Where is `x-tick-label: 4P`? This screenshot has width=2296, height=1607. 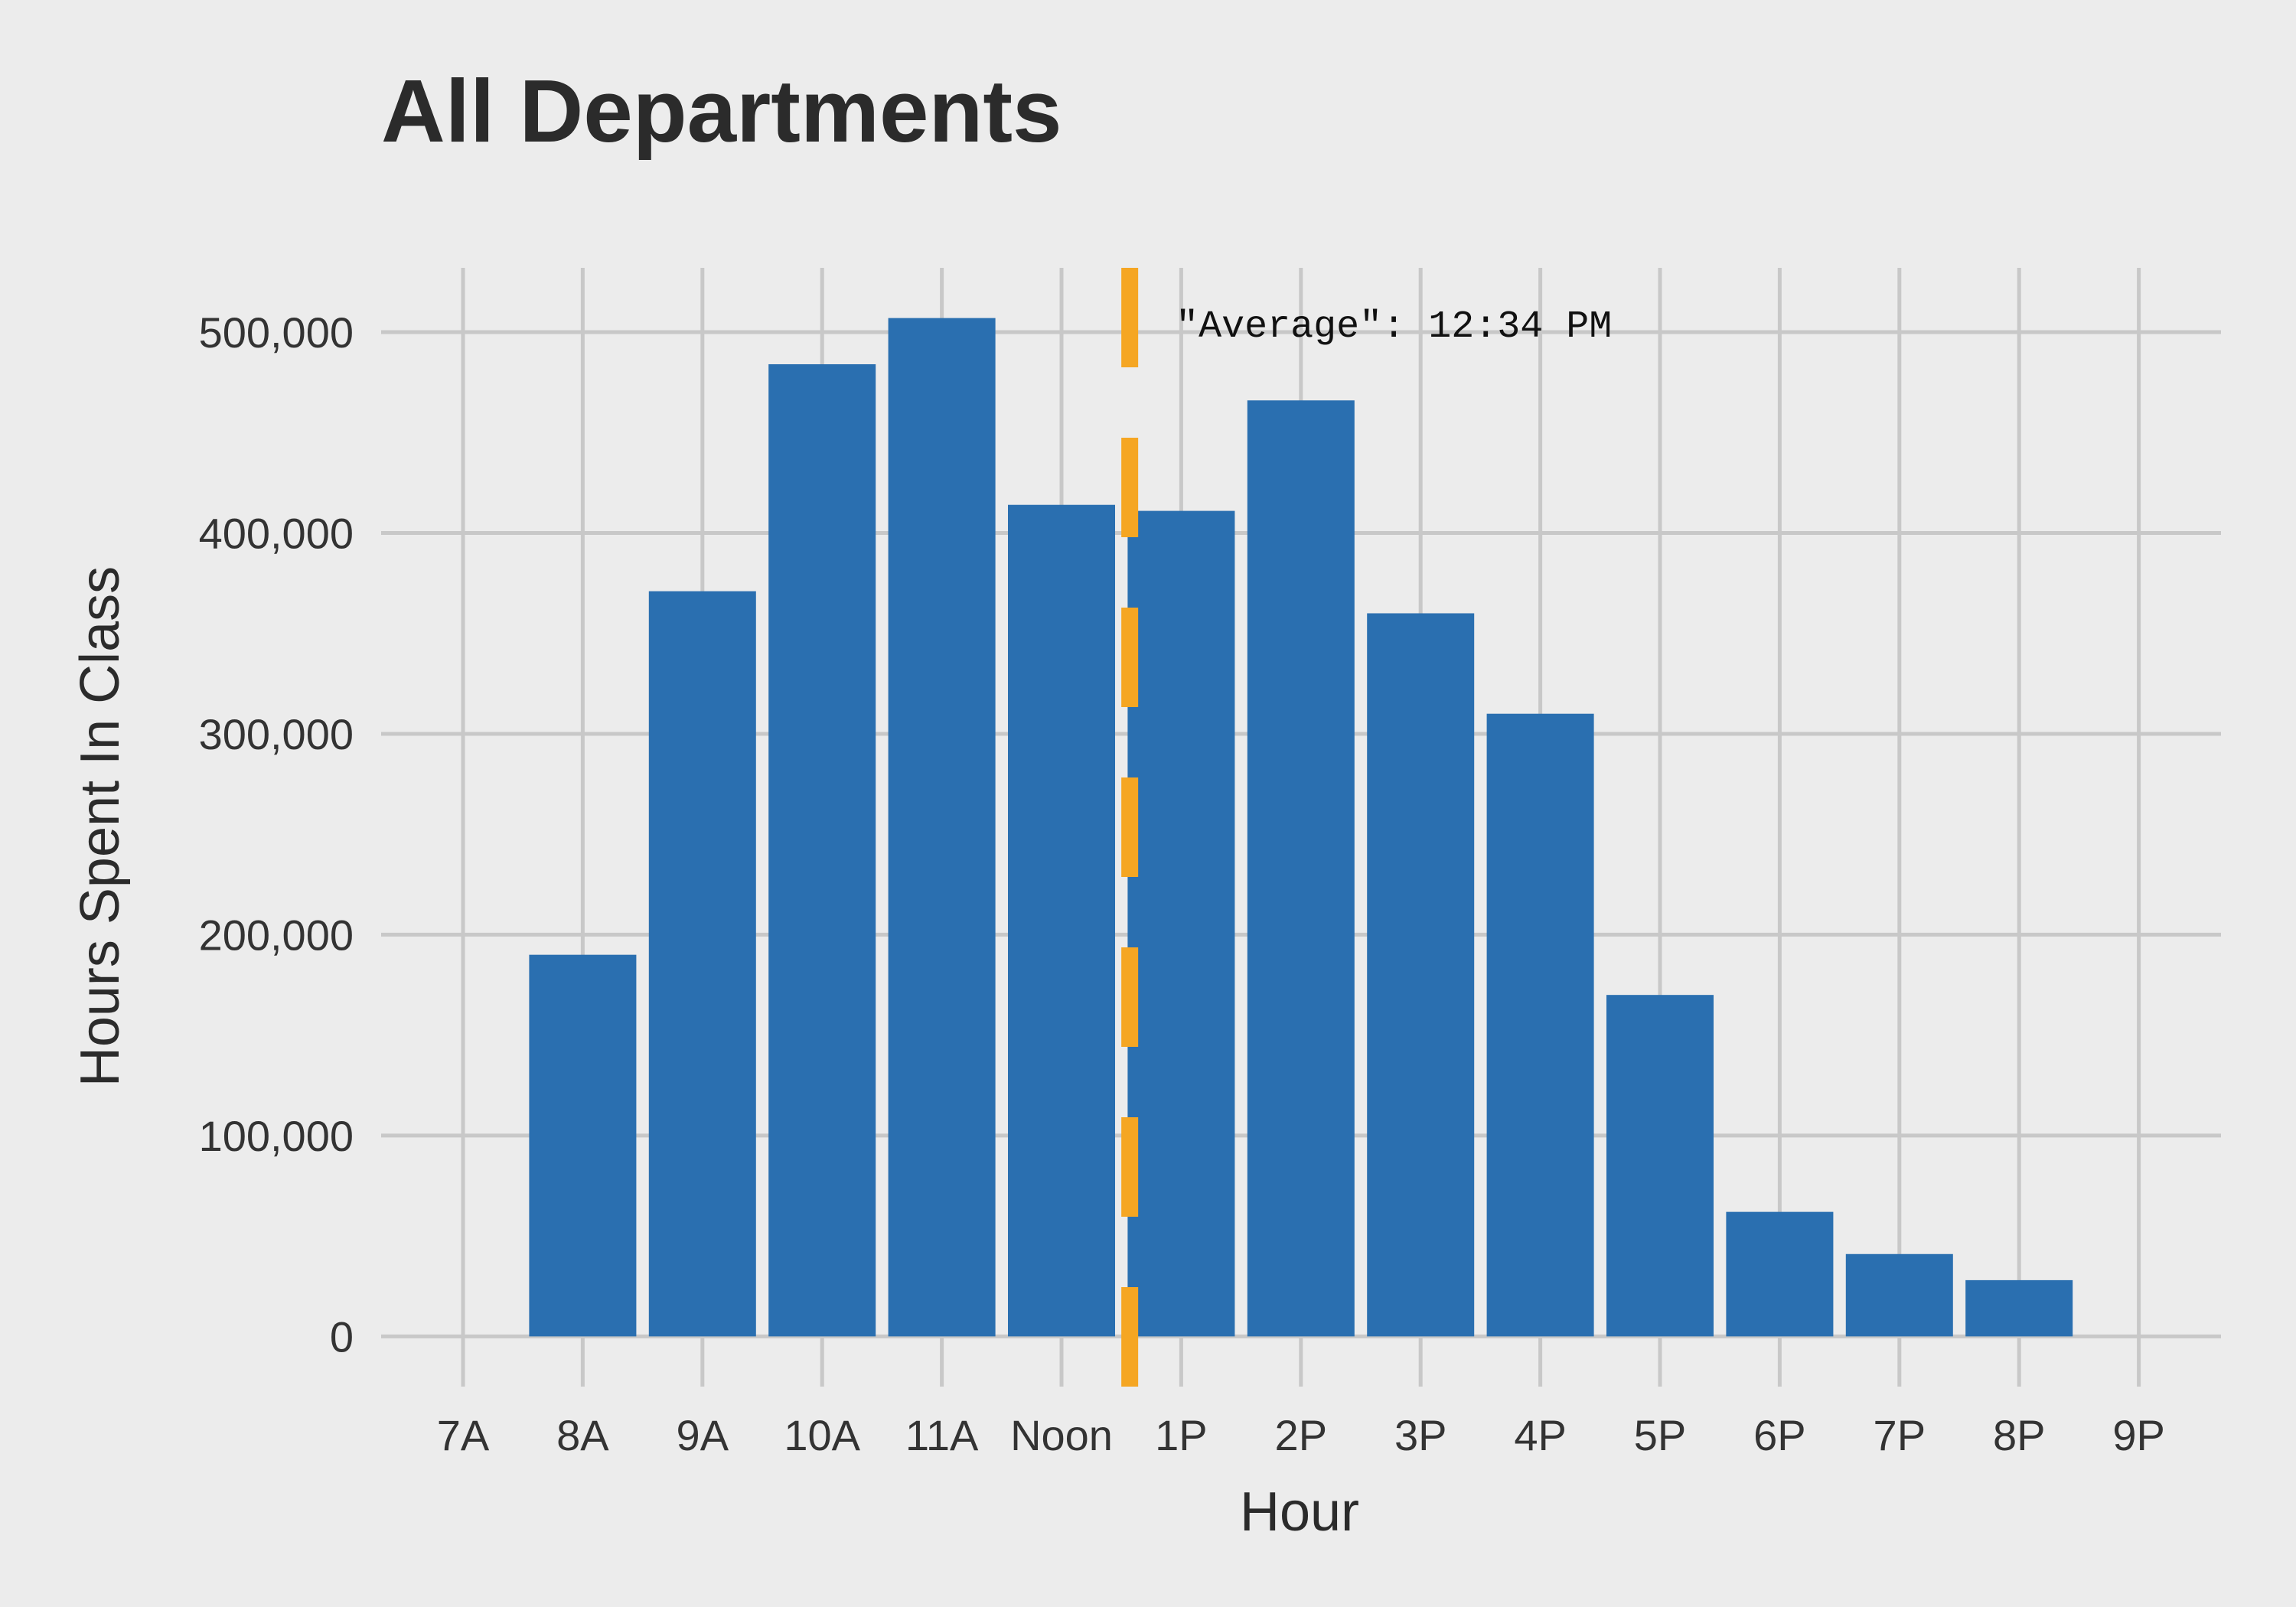 x-tick-label: 4P is located at coordinates (1540, 1435).